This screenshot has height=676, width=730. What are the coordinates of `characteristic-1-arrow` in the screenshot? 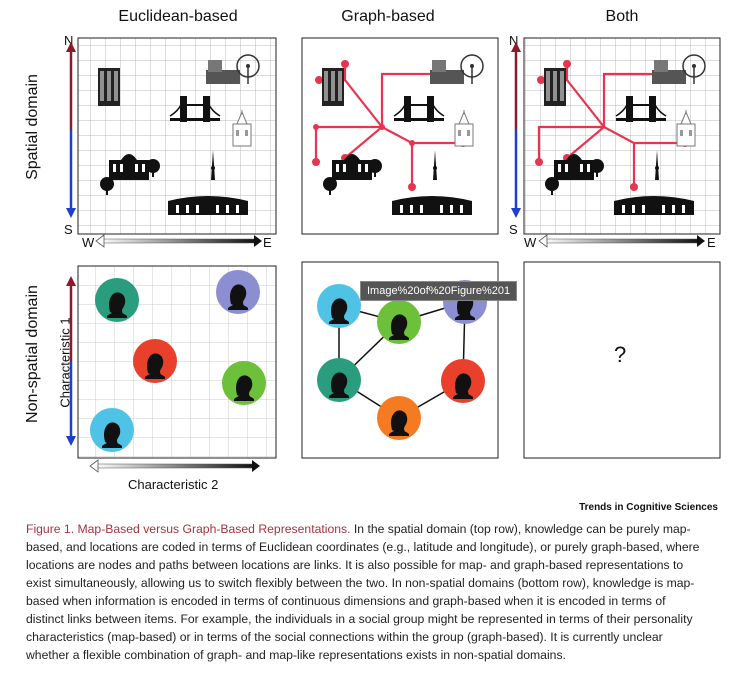 It's located at (71, 361).